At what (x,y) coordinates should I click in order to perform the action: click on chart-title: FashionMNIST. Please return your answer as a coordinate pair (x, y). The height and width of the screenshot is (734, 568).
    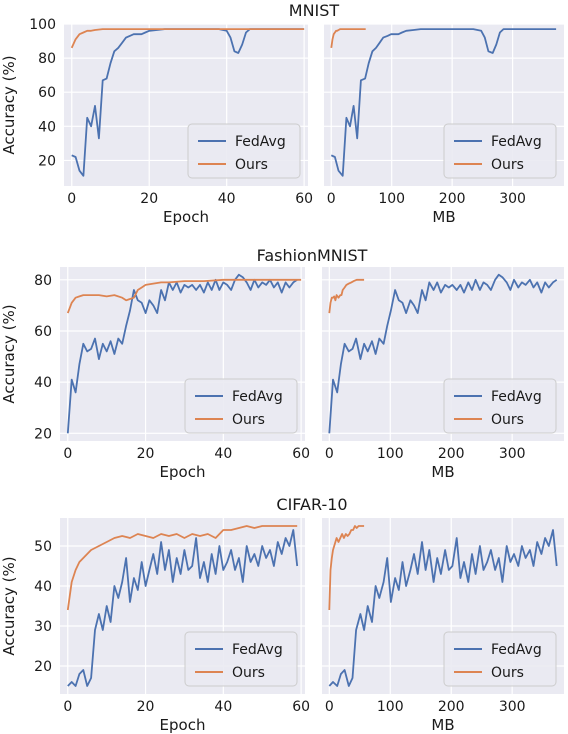
    Looking at the image, I should click on (312, 255).